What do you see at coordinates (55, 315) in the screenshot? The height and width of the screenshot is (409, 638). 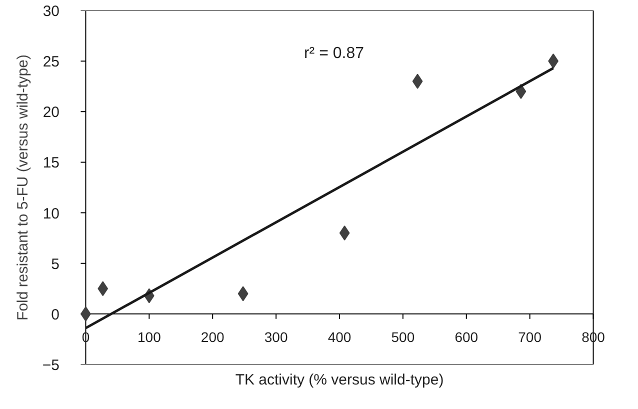 I see `y-tick-label: 0` at bounding box center [55, 315].